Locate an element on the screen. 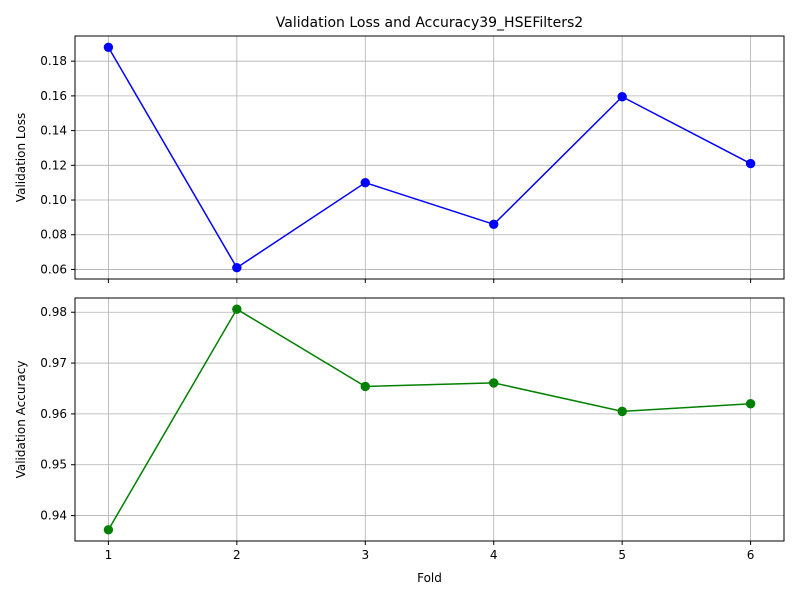 This screenshot has height=600, width=800. accuracy-y-tick-label: 0.97 is located at coordinates (53, 363).